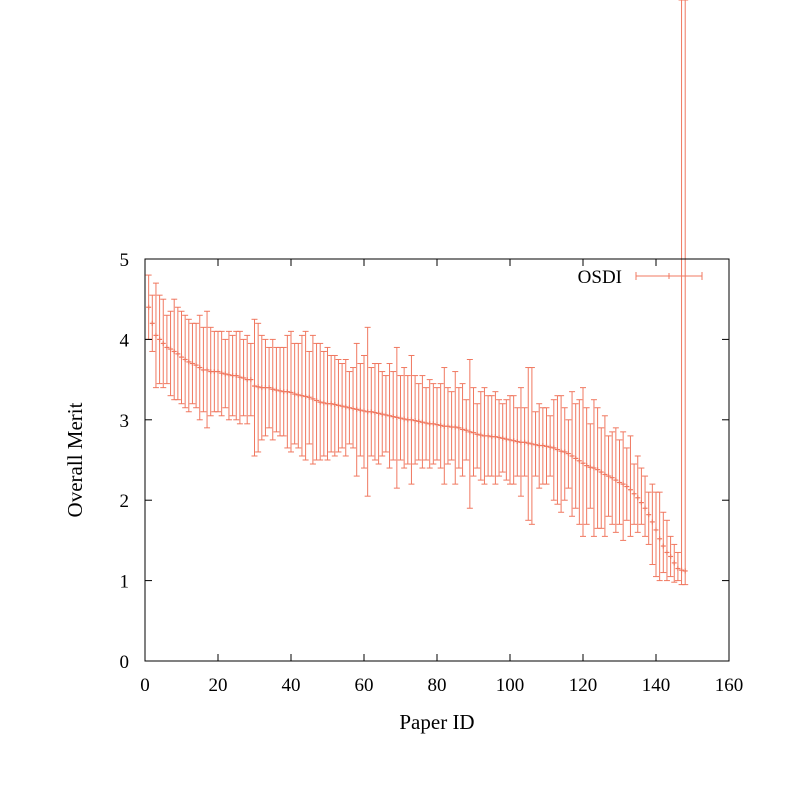 Image resolution: width=792 pixels, height=792 pixels. Describe the element at coordinates (640, 277) in the screenshot. I see `legend: OSDI` at that location.